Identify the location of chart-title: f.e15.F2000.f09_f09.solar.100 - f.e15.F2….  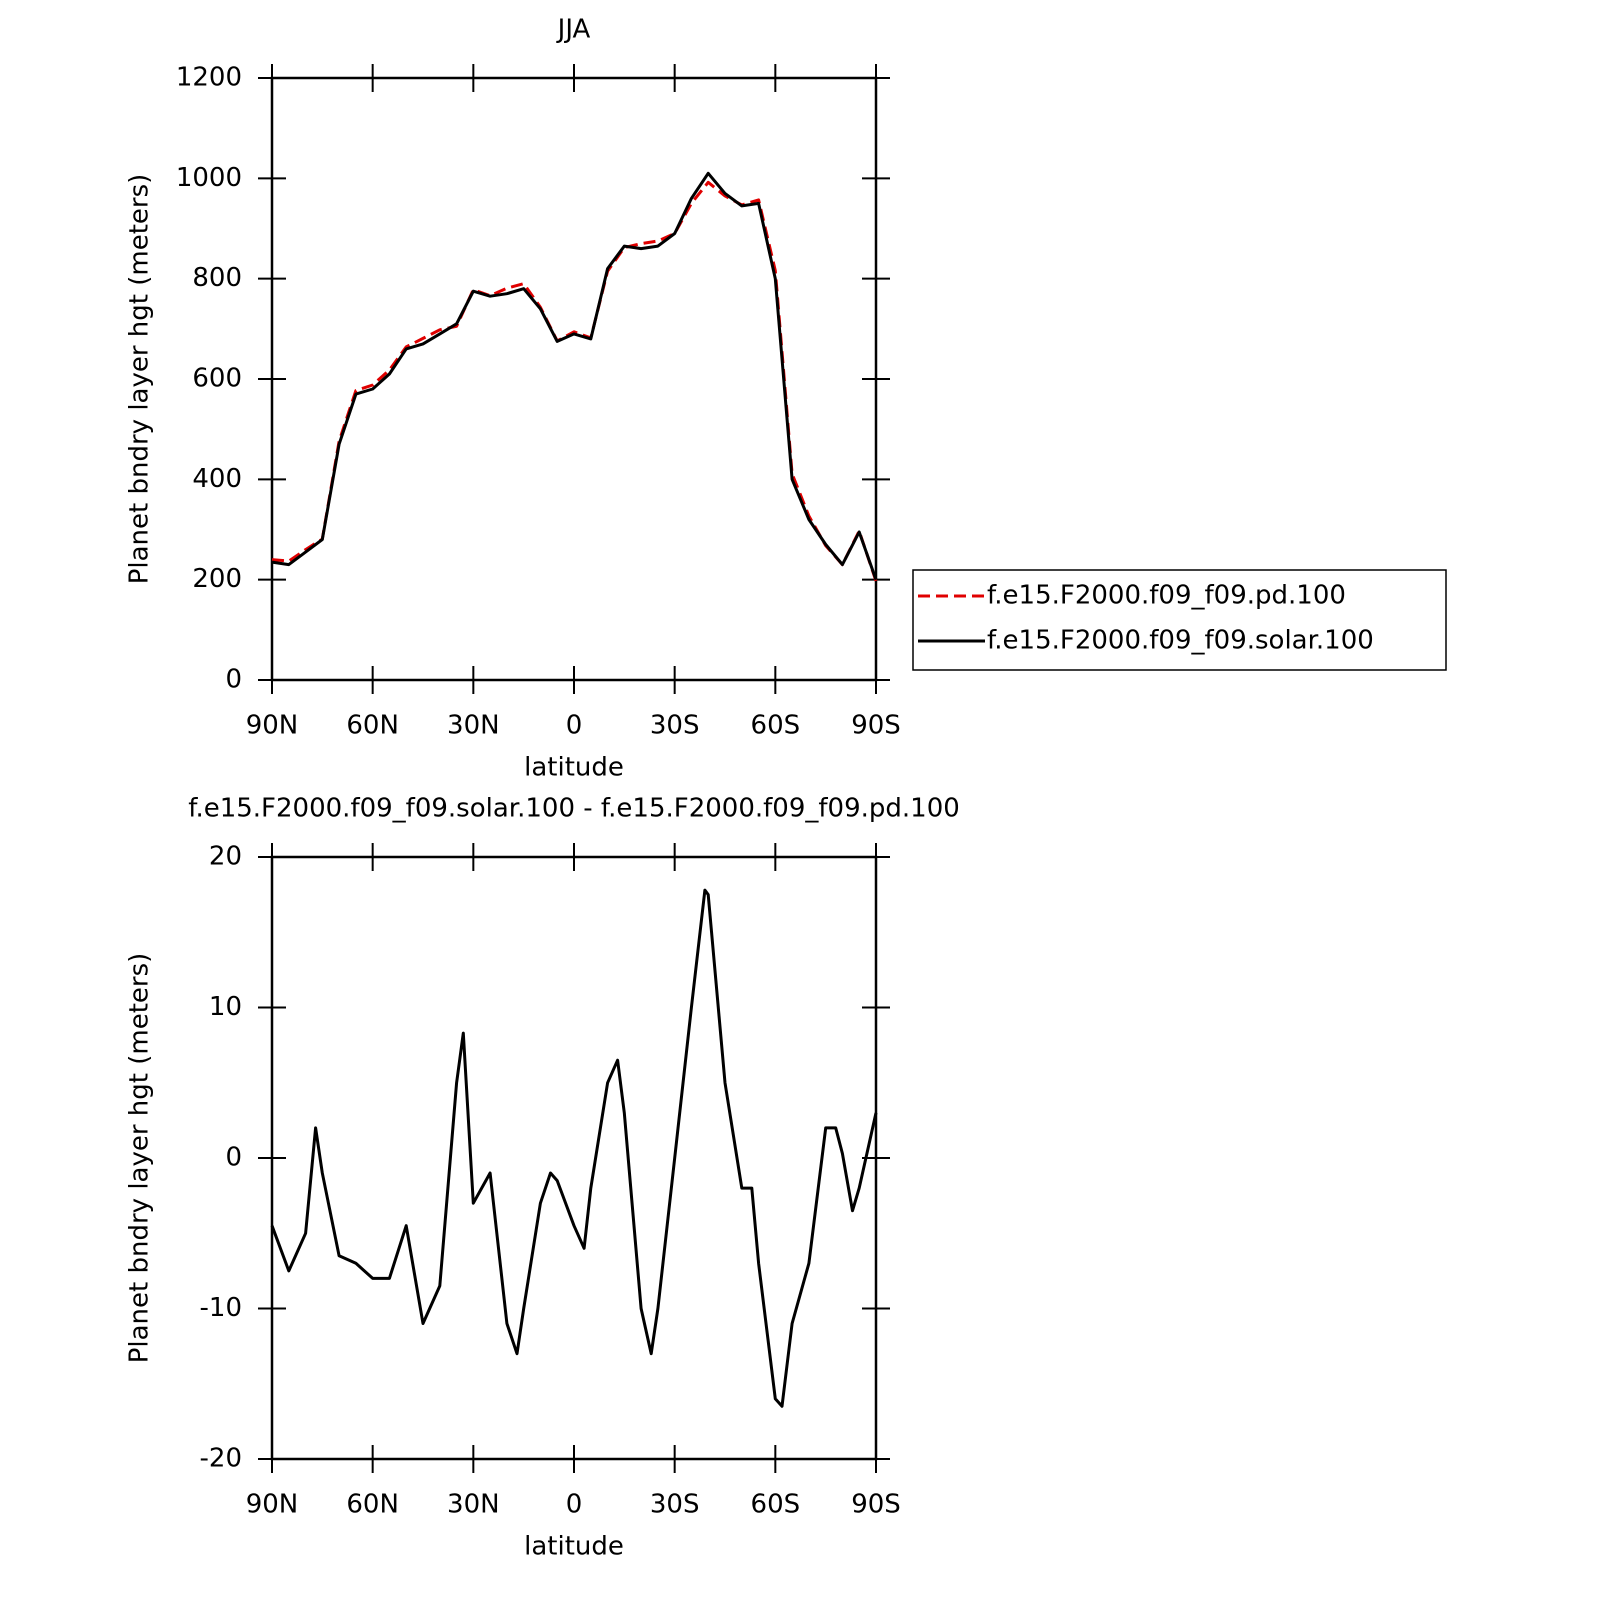
(574, 809).